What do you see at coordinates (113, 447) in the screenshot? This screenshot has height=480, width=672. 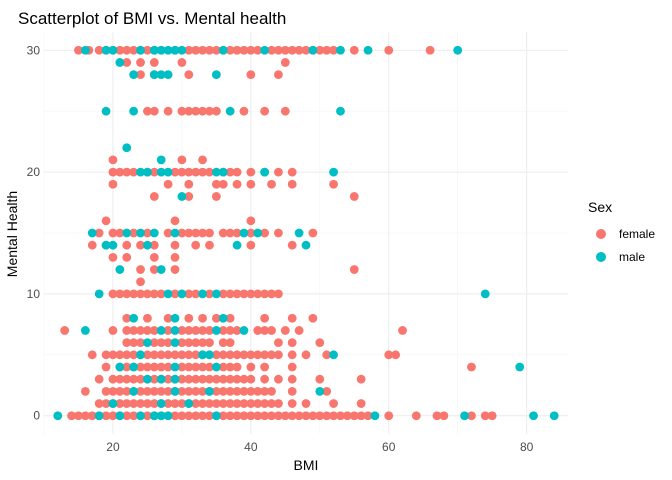 I see `x-tick-label: 20` at bounding box center [113, 447].